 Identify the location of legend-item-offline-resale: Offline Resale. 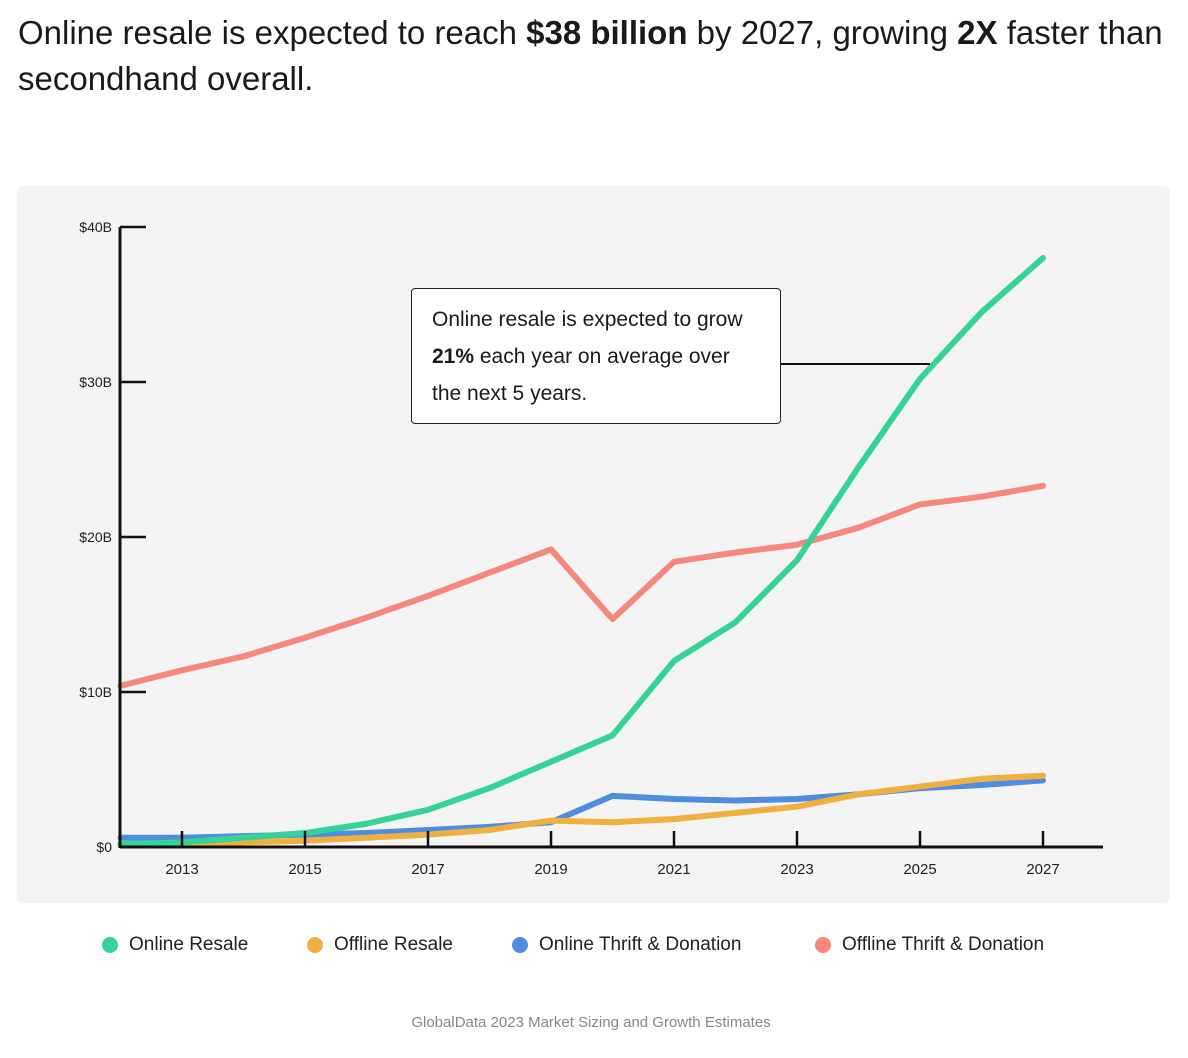
(380, 945).